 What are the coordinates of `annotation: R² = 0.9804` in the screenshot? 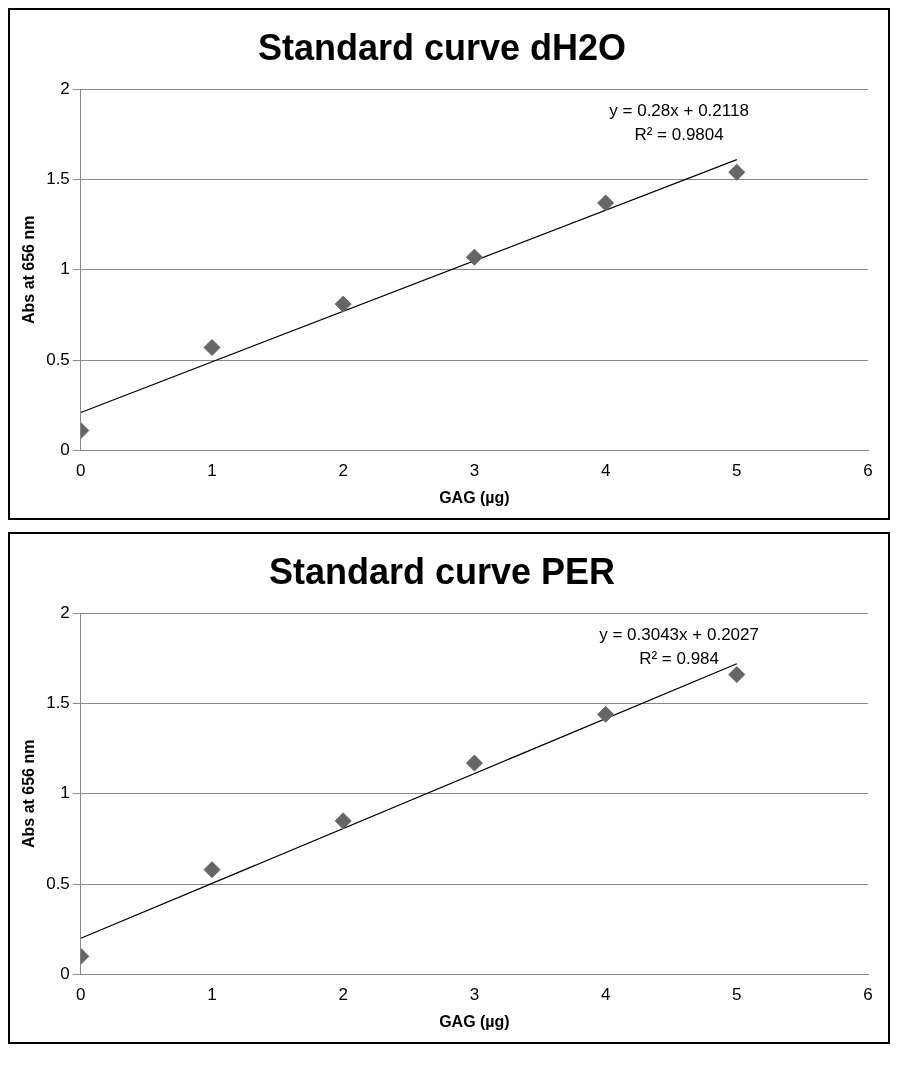 It's located at (679, 134).